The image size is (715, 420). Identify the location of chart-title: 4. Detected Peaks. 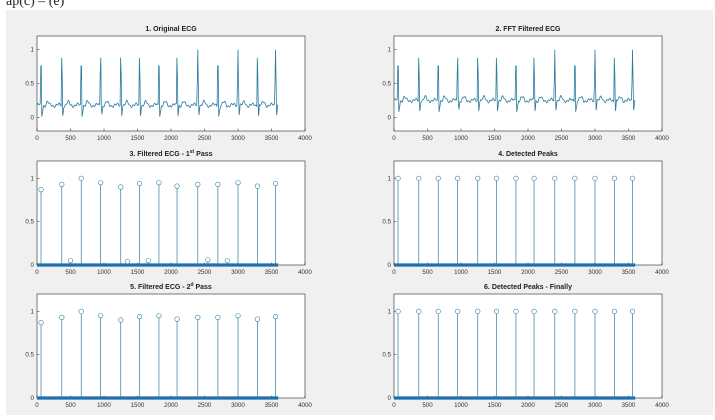
(528, 154).